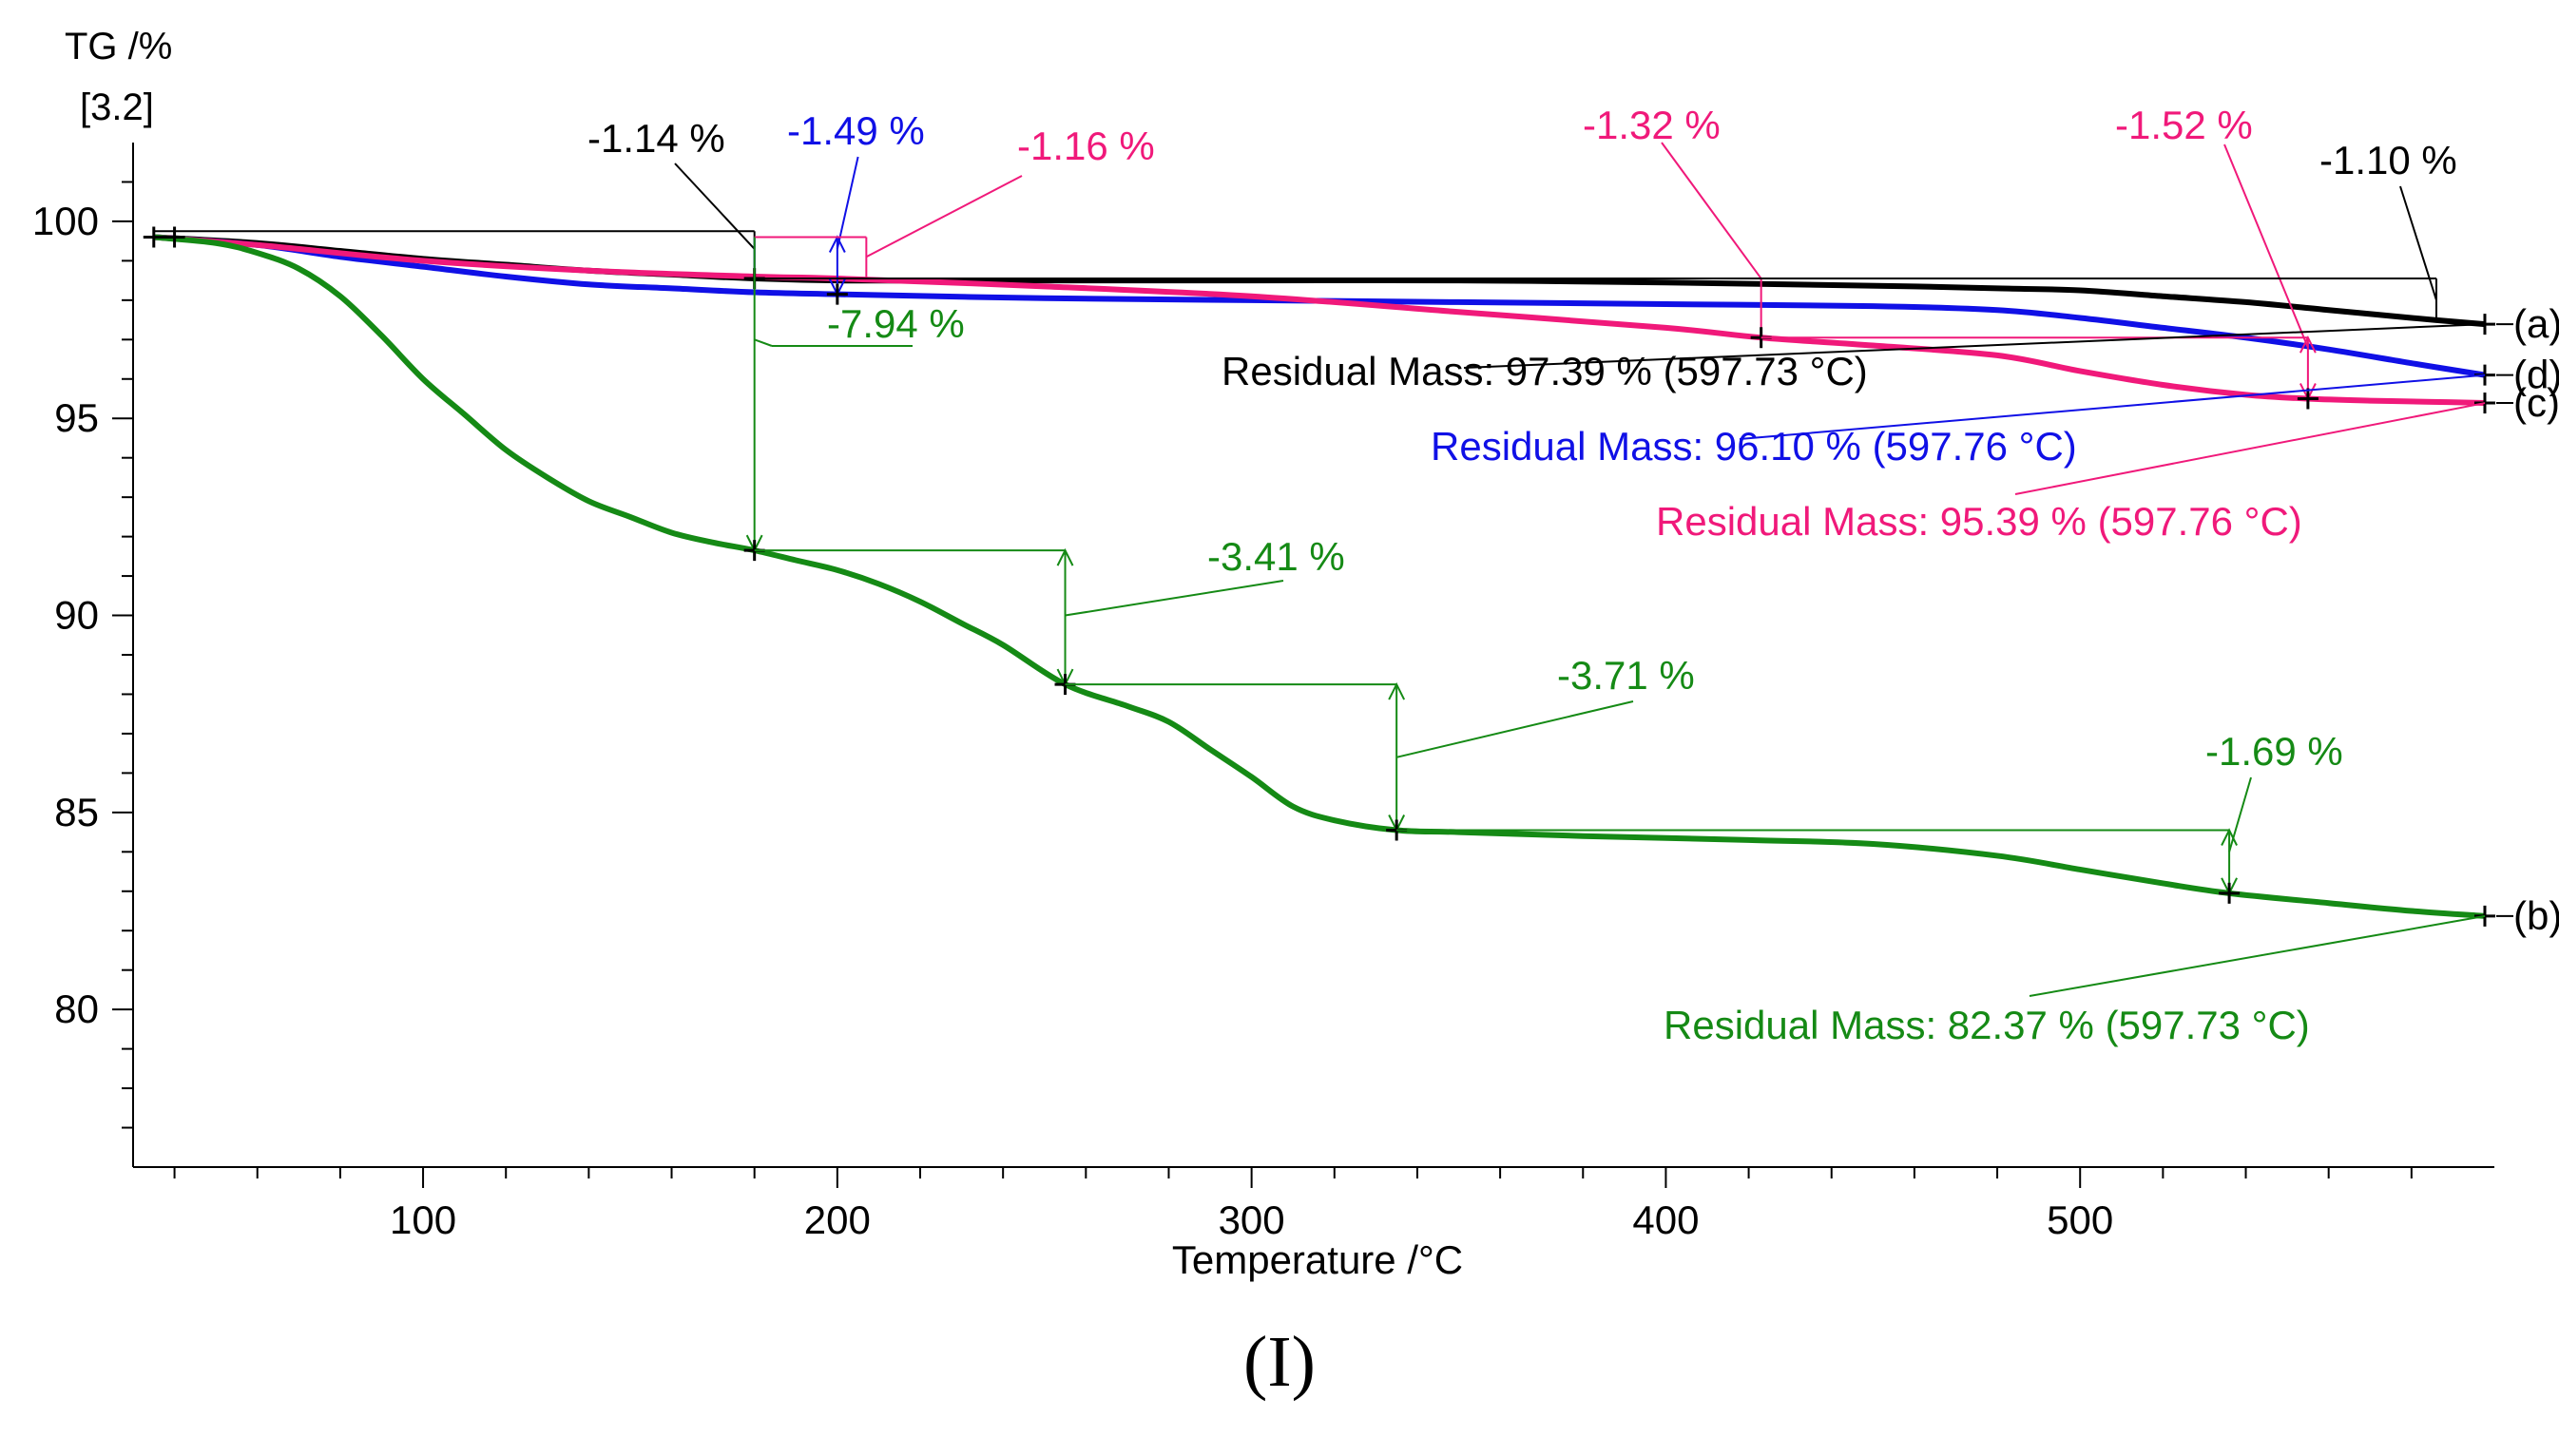  What do you see at coordinates (2418, 243) in the screenshot?
I see `leader-a2` at bounding box center [2418, 243].